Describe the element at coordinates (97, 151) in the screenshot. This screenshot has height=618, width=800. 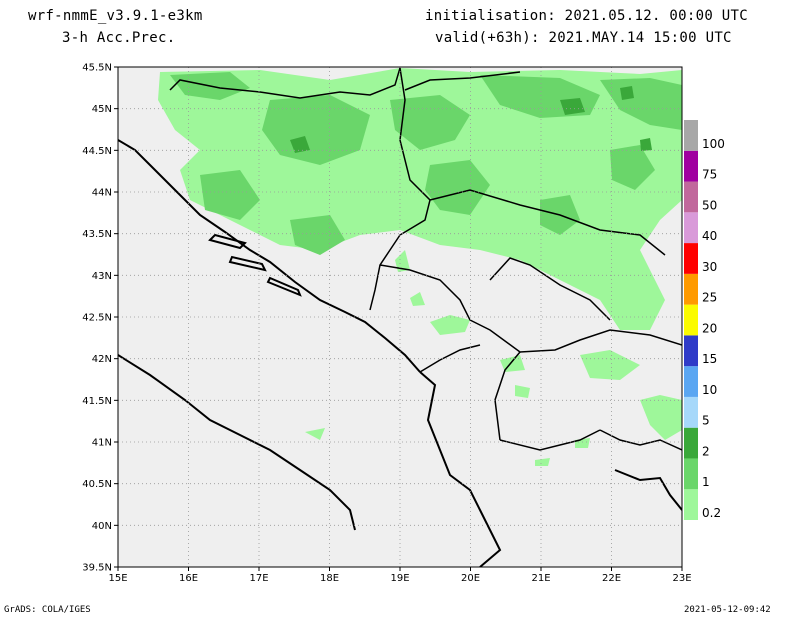
I see `lat-label: 44.5N` at that location.